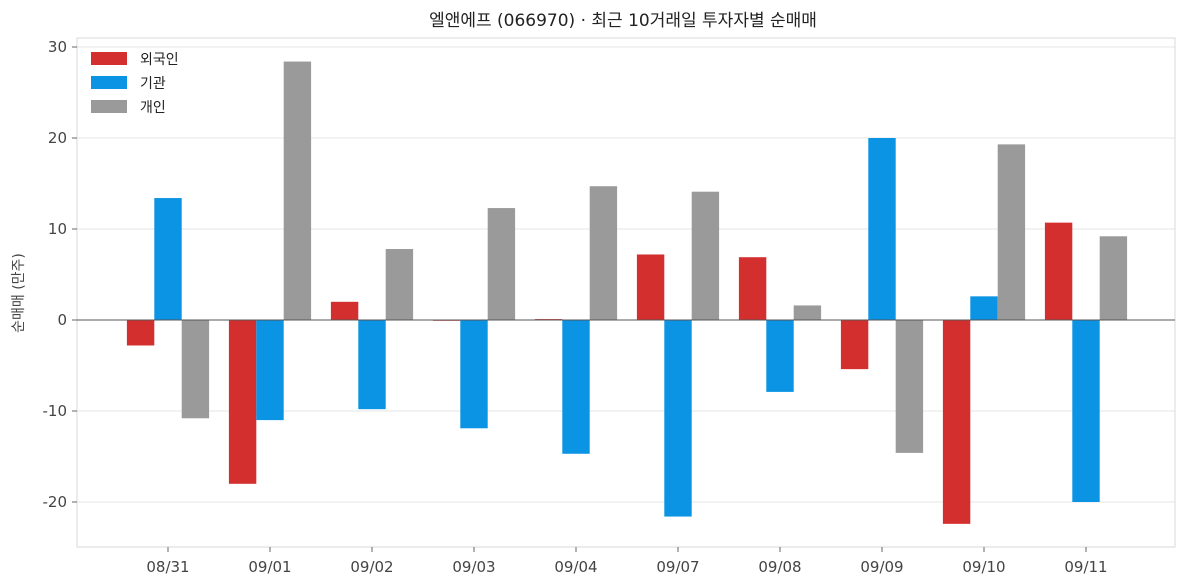 The width and height of the screenshot is (1187, 587). What do you see at coordinates (167, 567) in the screenshot?
I see `x-tick-label: 08/31` at bounding box center [167, 567].